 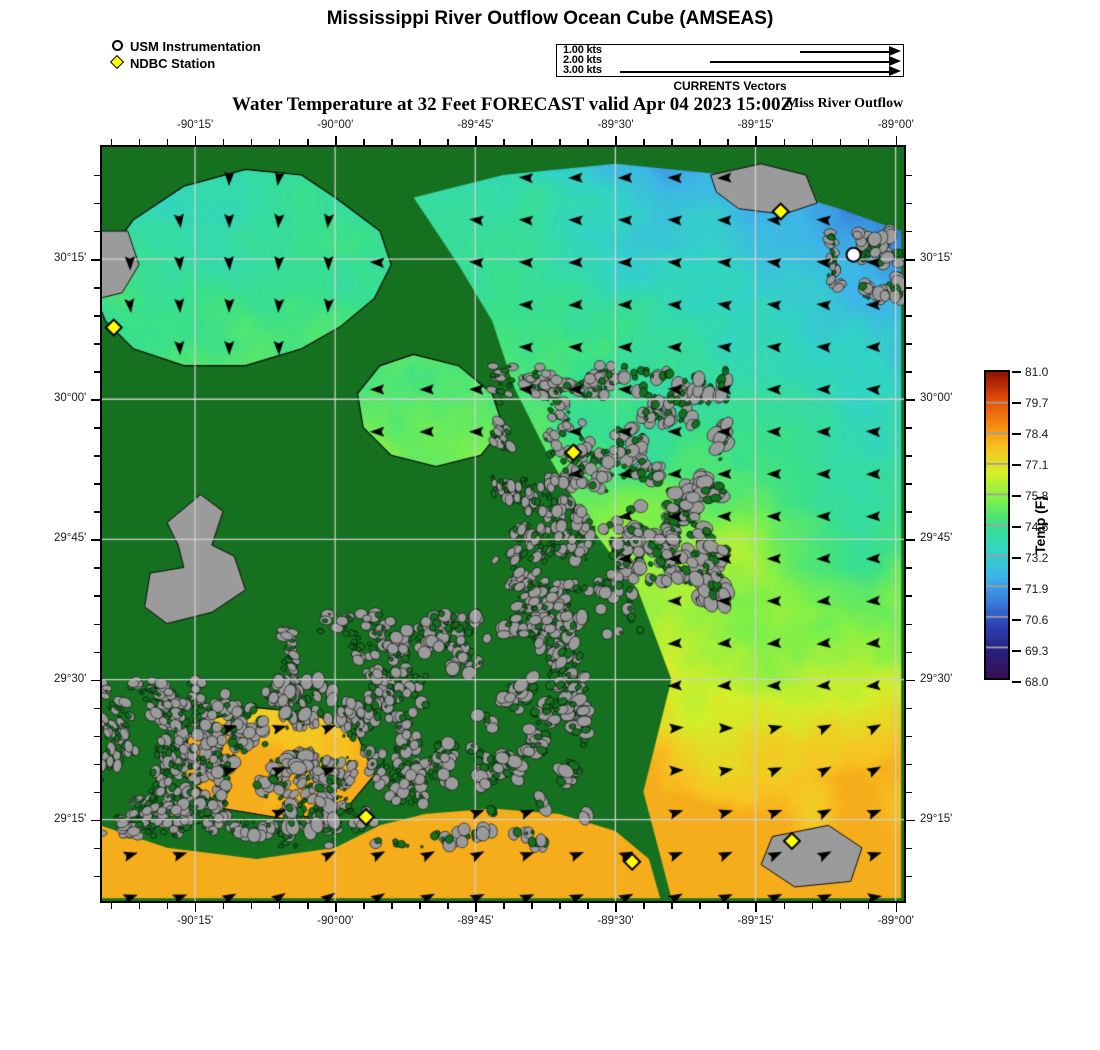 I want to click on region-label: Miss River Outflow, so click(x=845, y=103).